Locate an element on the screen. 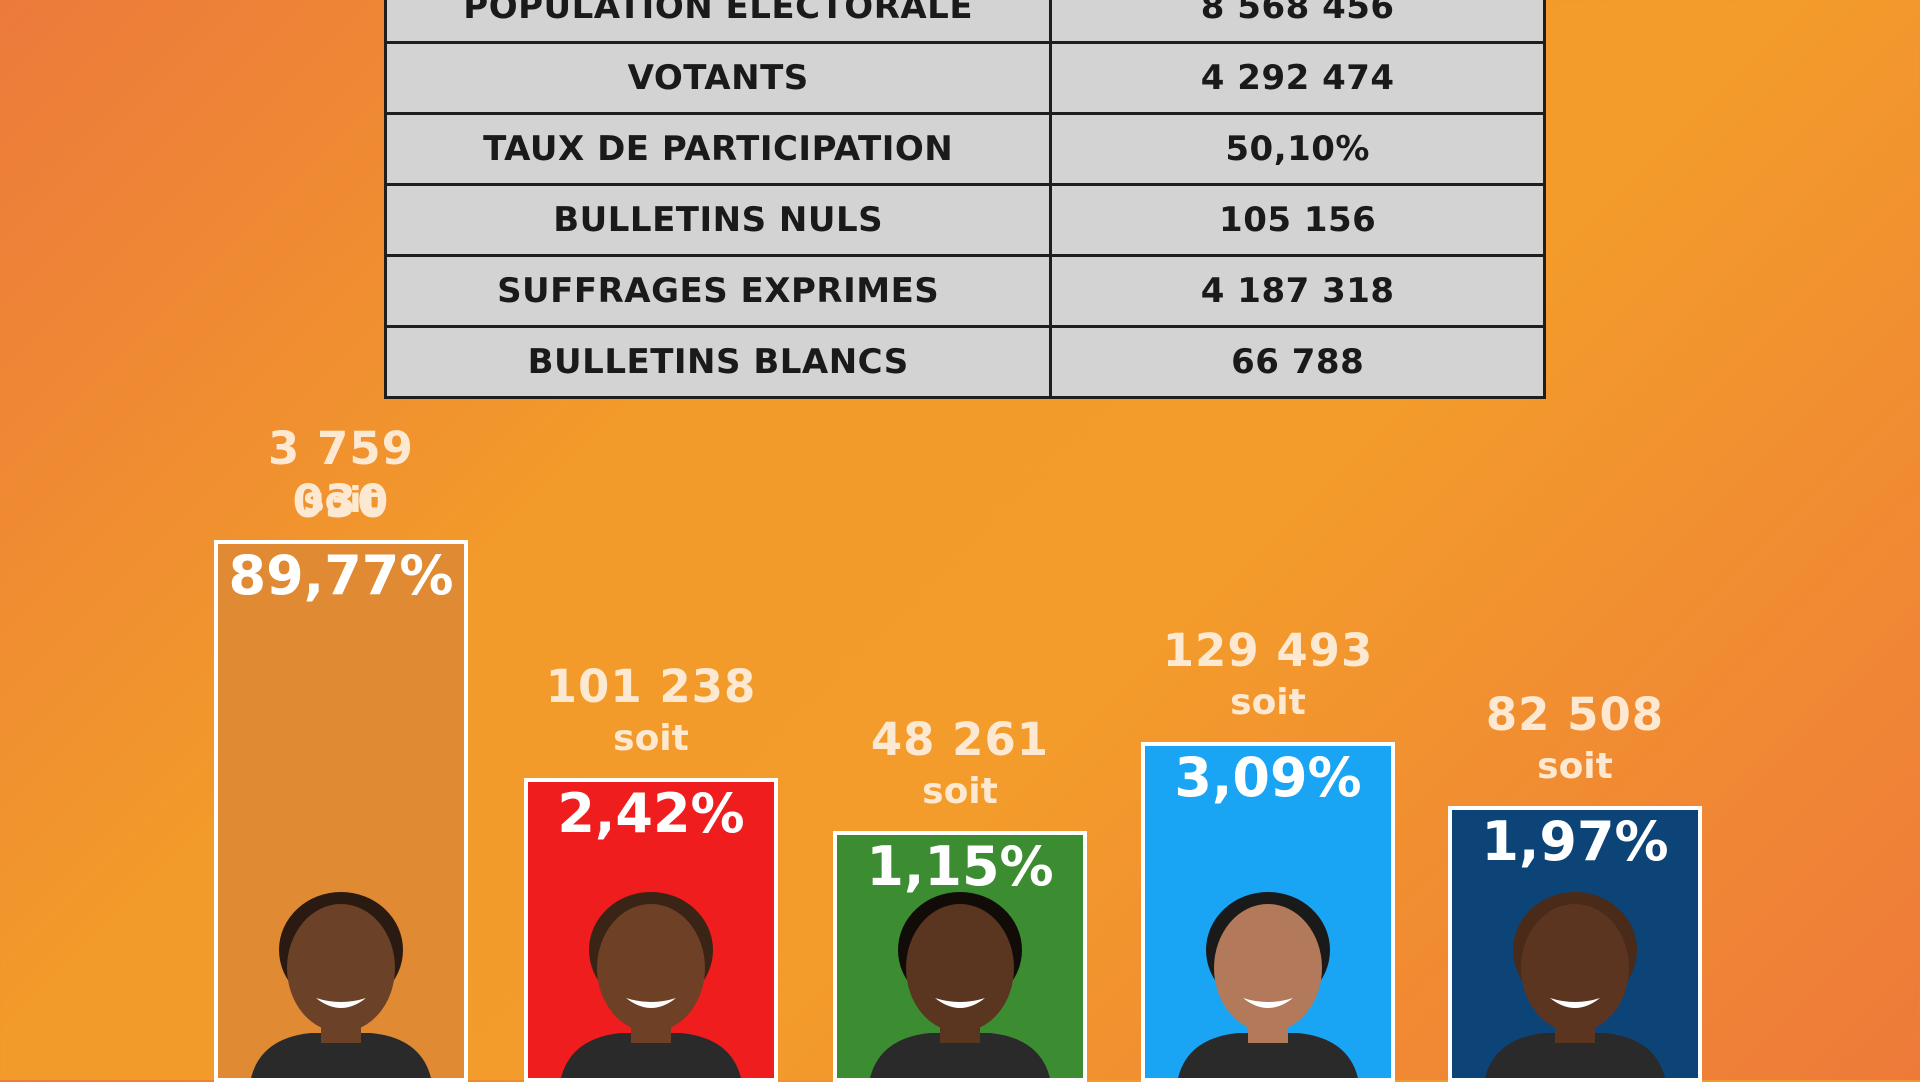 The width and height of the screenshot is (1920, 1082). stats-value: 105 156 is located at coordinates (1297, 220).